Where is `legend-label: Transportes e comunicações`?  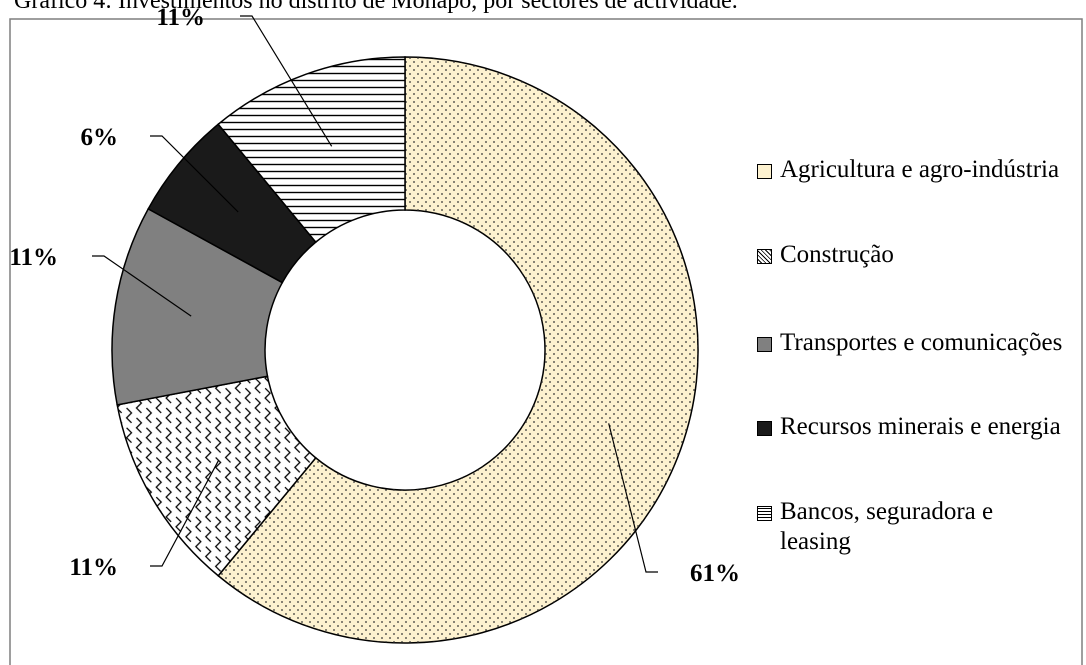
legend-label: Transportes e comunicações is located at coordinates (921, 342).